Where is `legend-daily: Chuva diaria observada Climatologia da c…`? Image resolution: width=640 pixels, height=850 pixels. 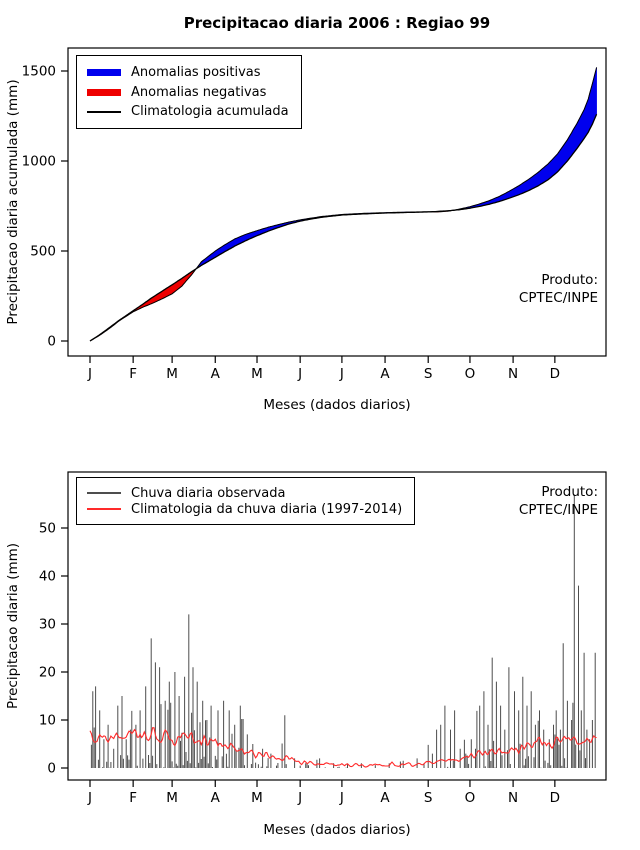 legend-daily: Chuva diaria observada Climatologia da c… is located at coordinates (246, 501).